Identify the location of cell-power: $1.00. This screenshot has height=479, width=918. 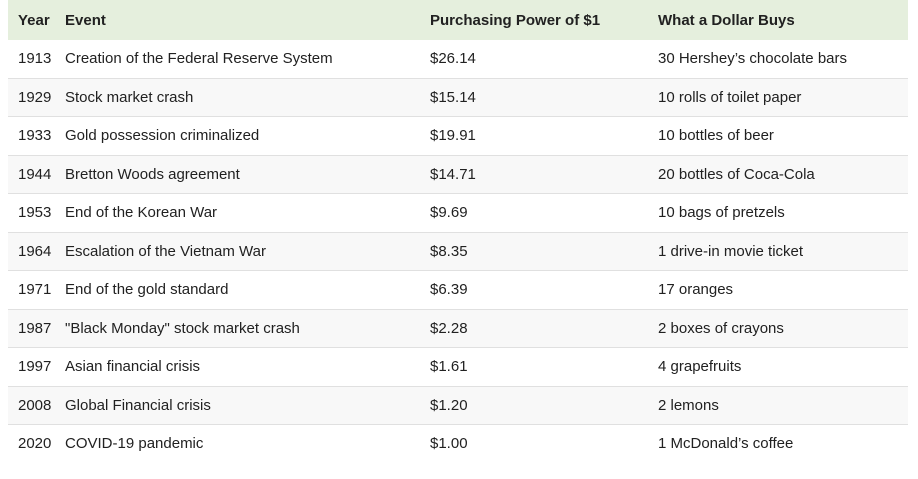
(449, 444).